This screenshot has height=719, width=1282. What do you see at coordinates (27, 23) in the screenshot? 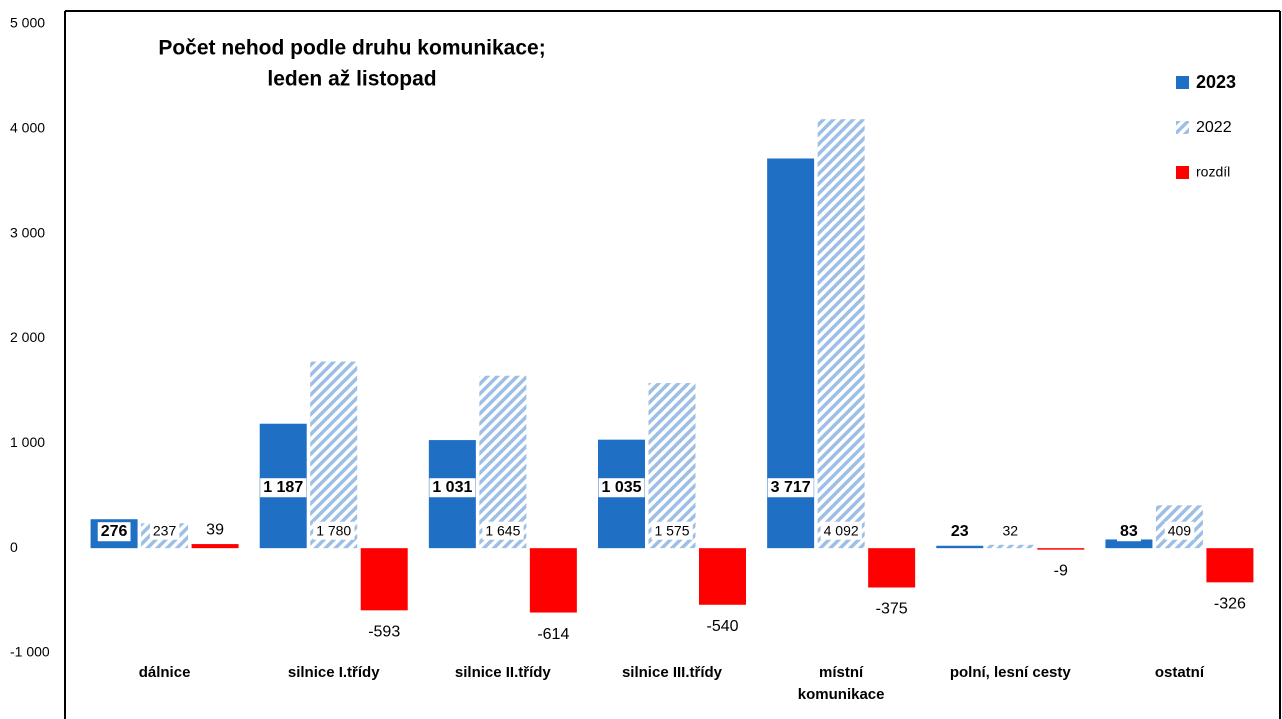
I see `y-tick-label: 5 000` at bounding box center [27, 23].